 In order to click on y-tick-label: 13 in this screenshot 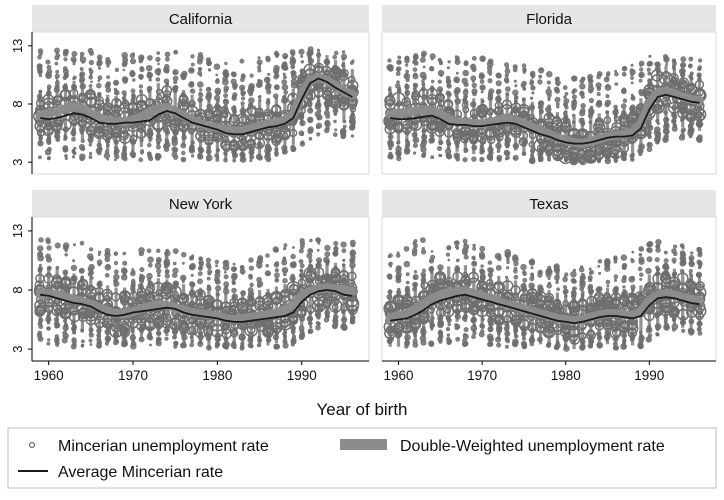, I will do `click(17, 231)`.